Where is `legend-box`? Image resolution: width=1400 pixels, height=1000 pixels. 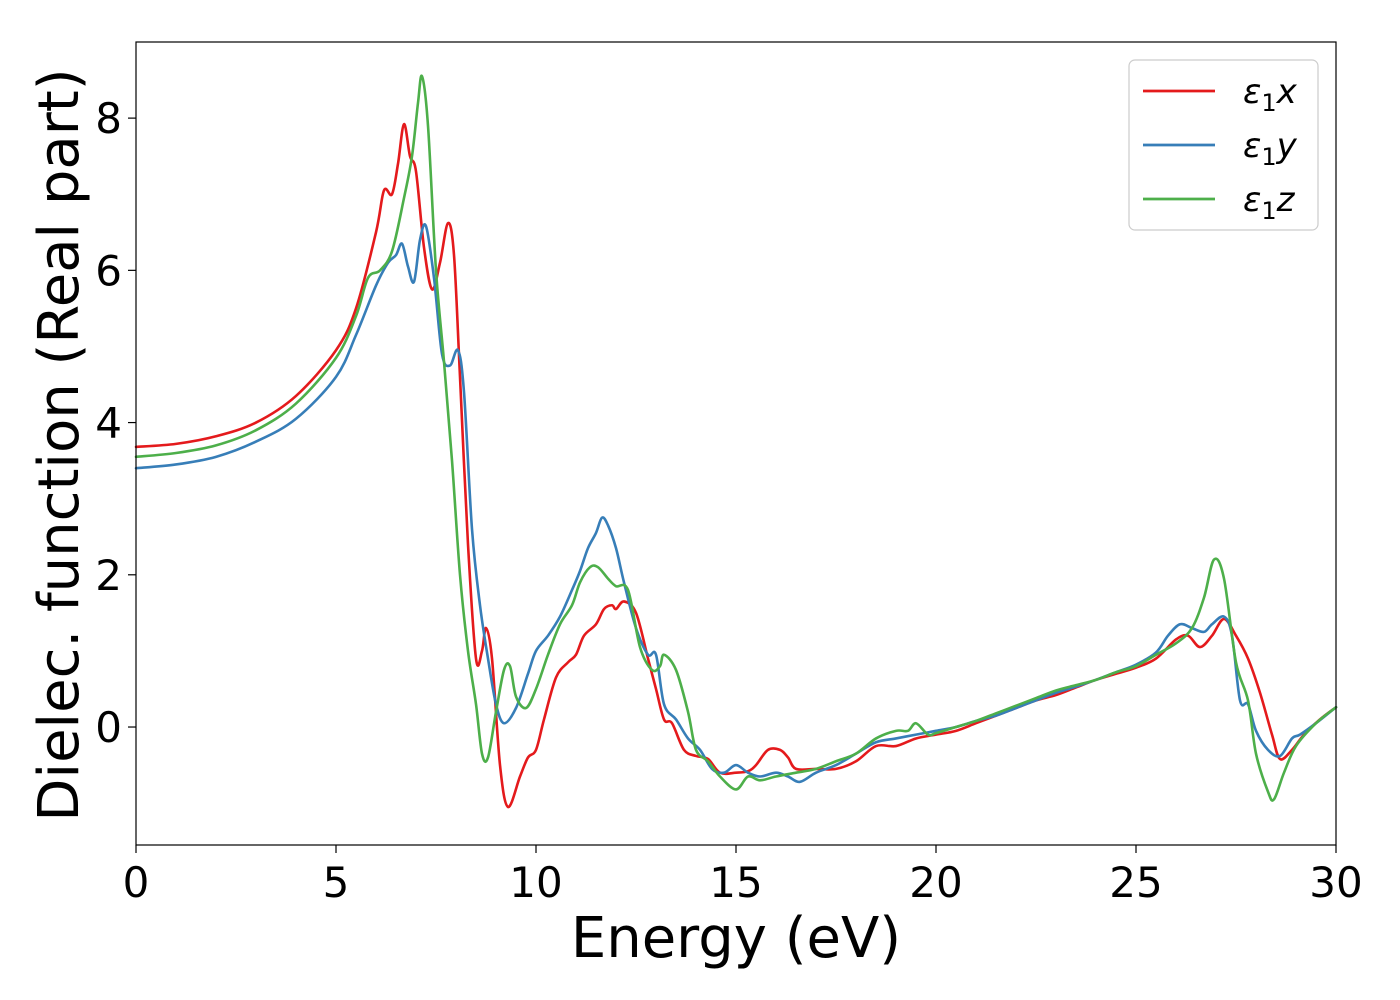 legend-box is located at coordinates (1223, 145).